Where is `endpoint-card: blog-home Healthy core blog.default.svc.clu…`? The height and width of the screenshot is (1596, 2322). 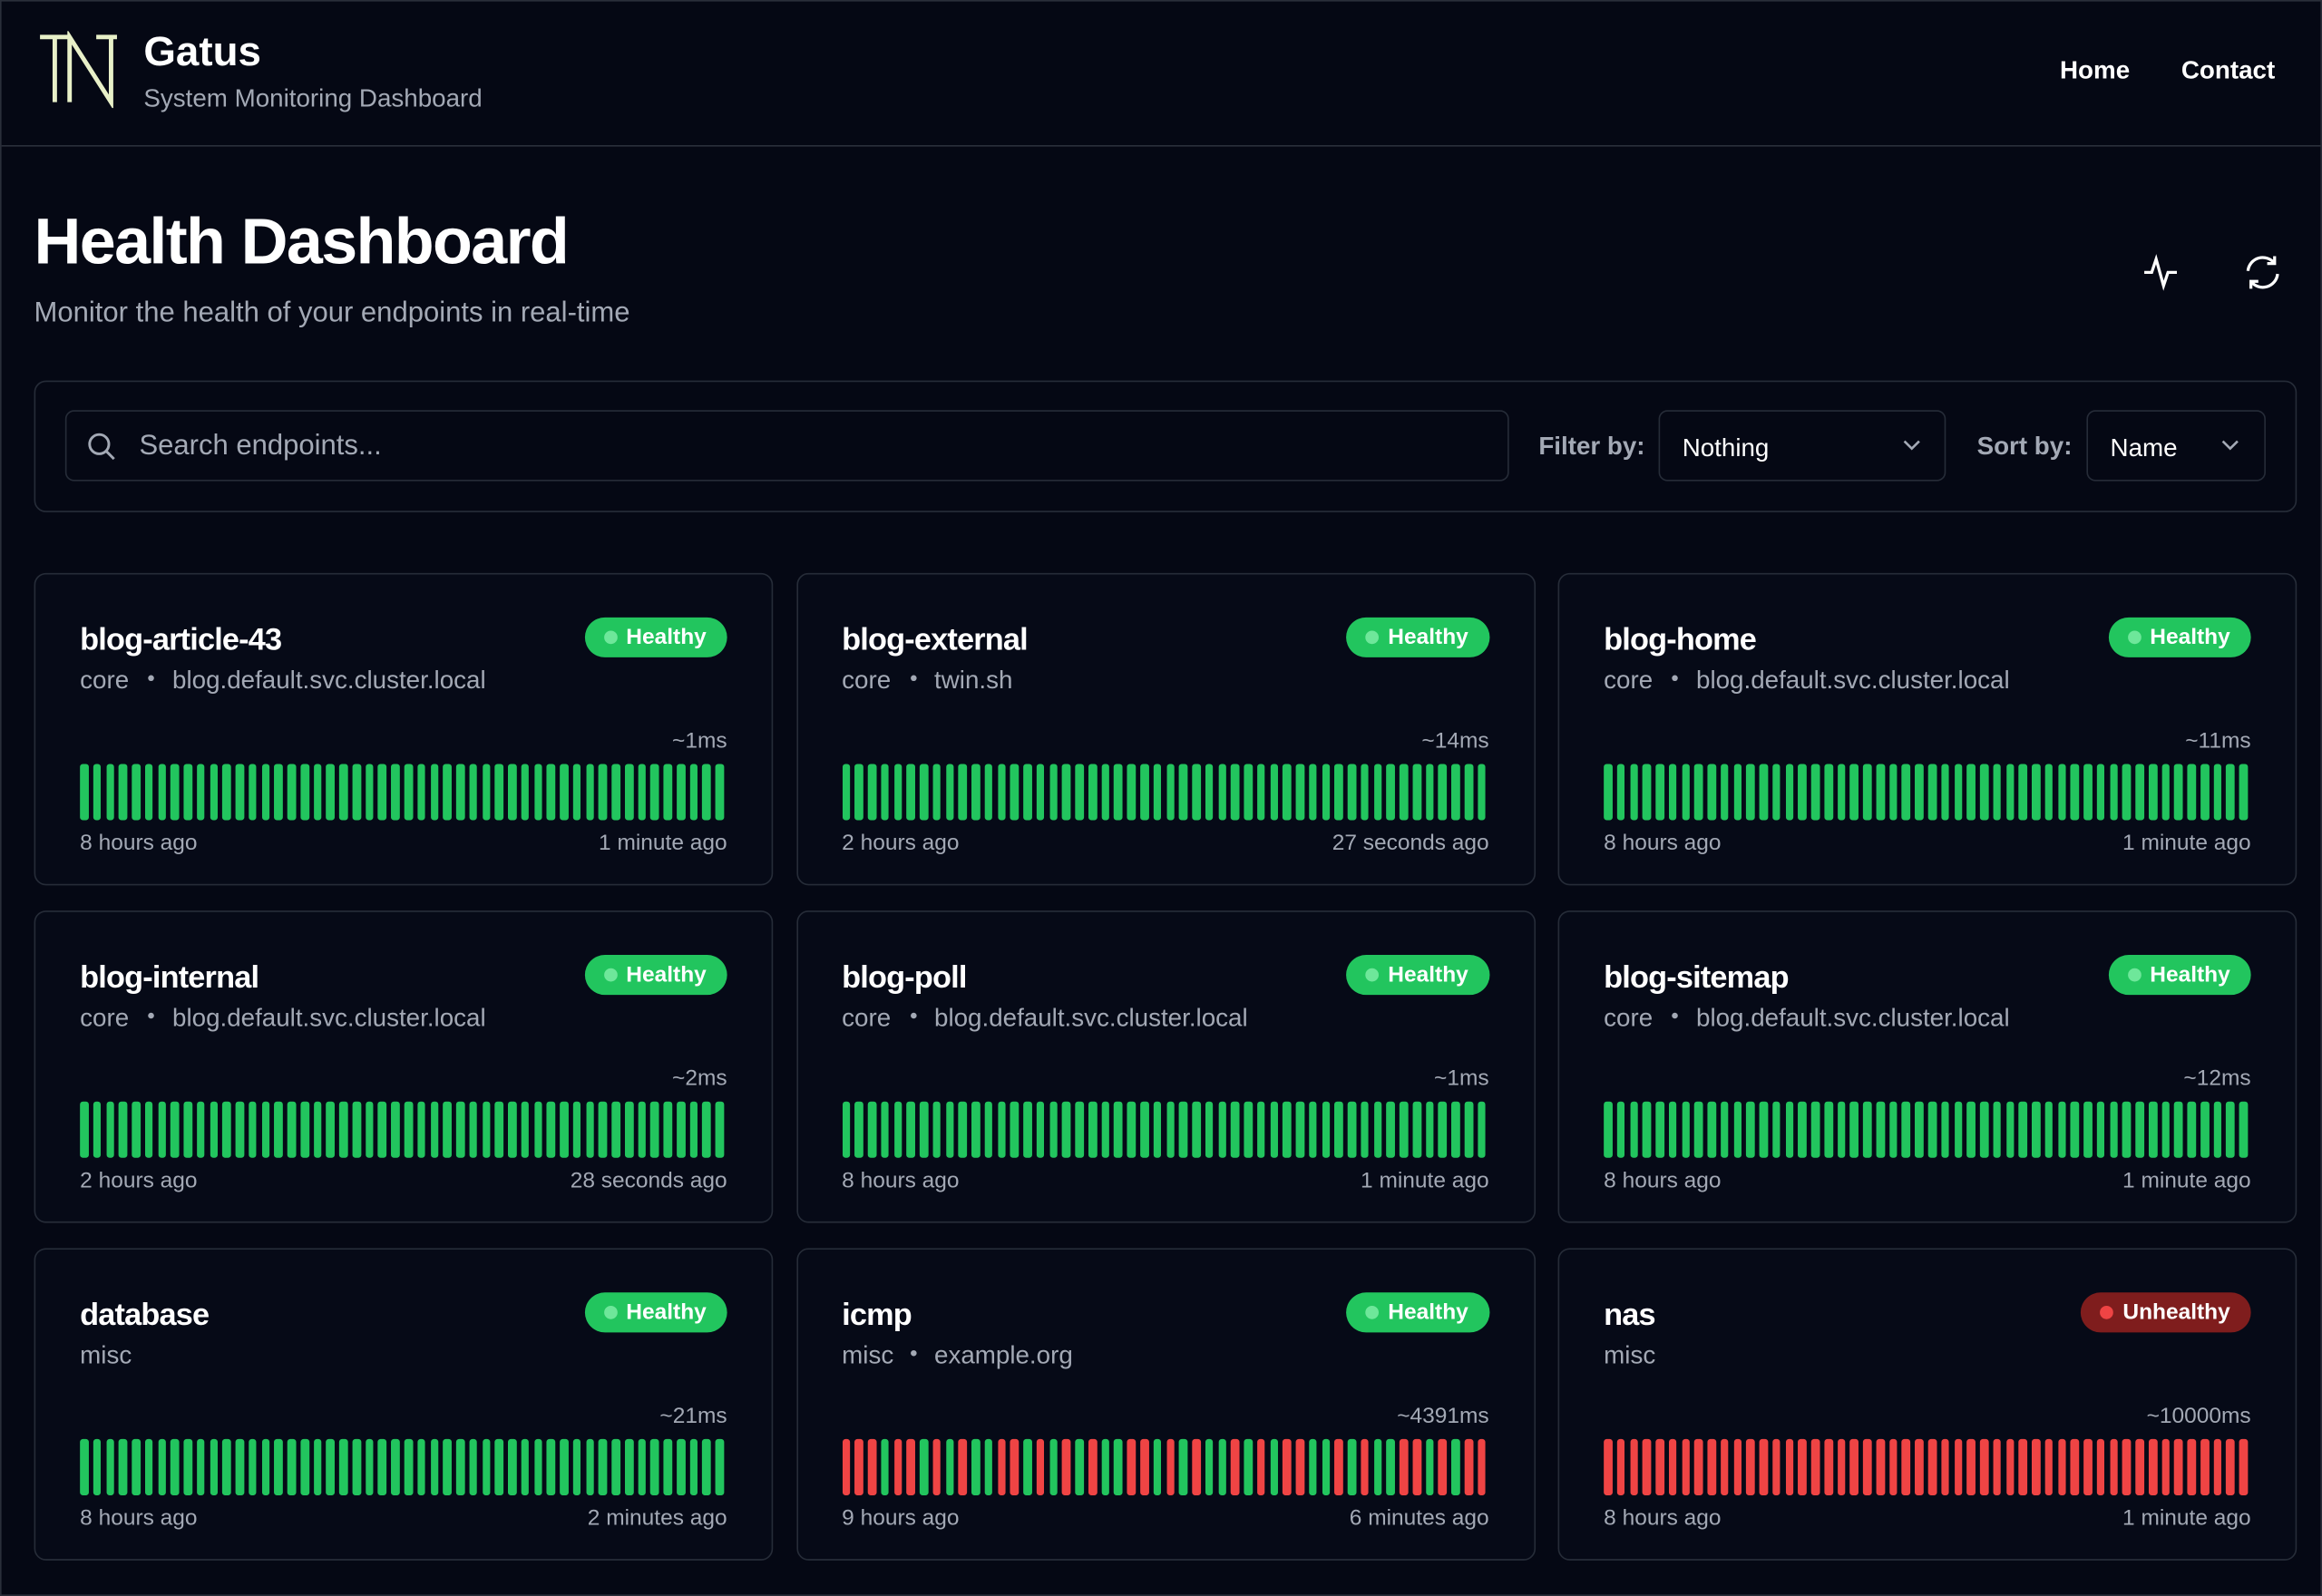
endpoint-card: blog-home Healthy core blog.default.svc.clu… is located at coordinates (1927, 729).